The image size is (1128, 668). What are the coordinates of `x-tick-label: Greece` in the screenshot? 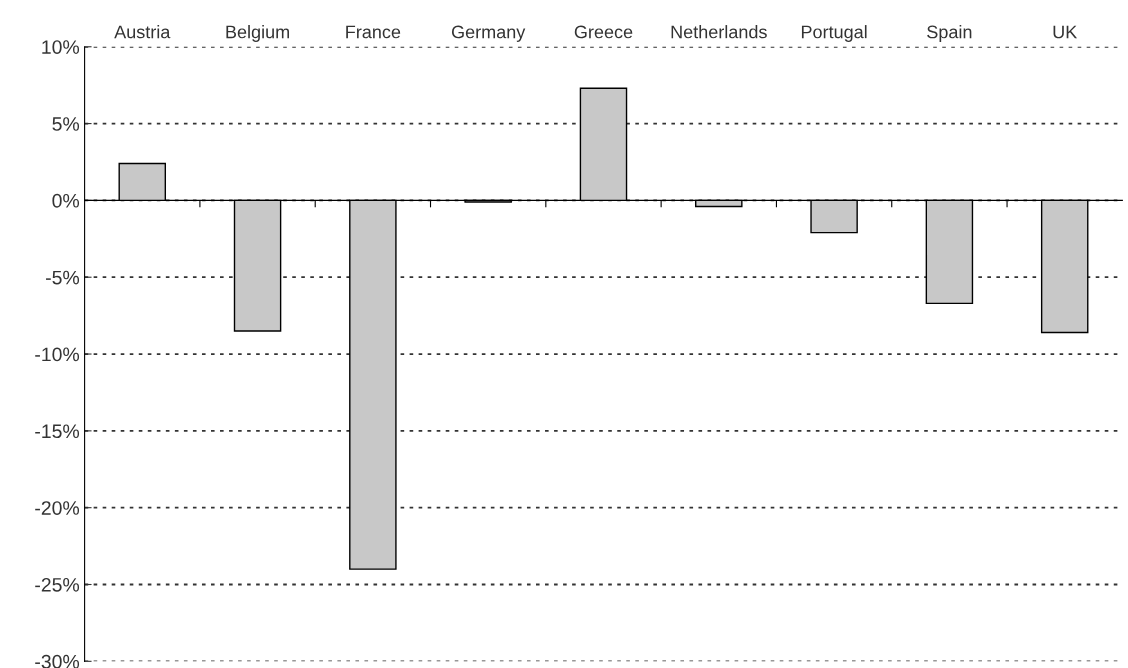 It's located at (603, 32).